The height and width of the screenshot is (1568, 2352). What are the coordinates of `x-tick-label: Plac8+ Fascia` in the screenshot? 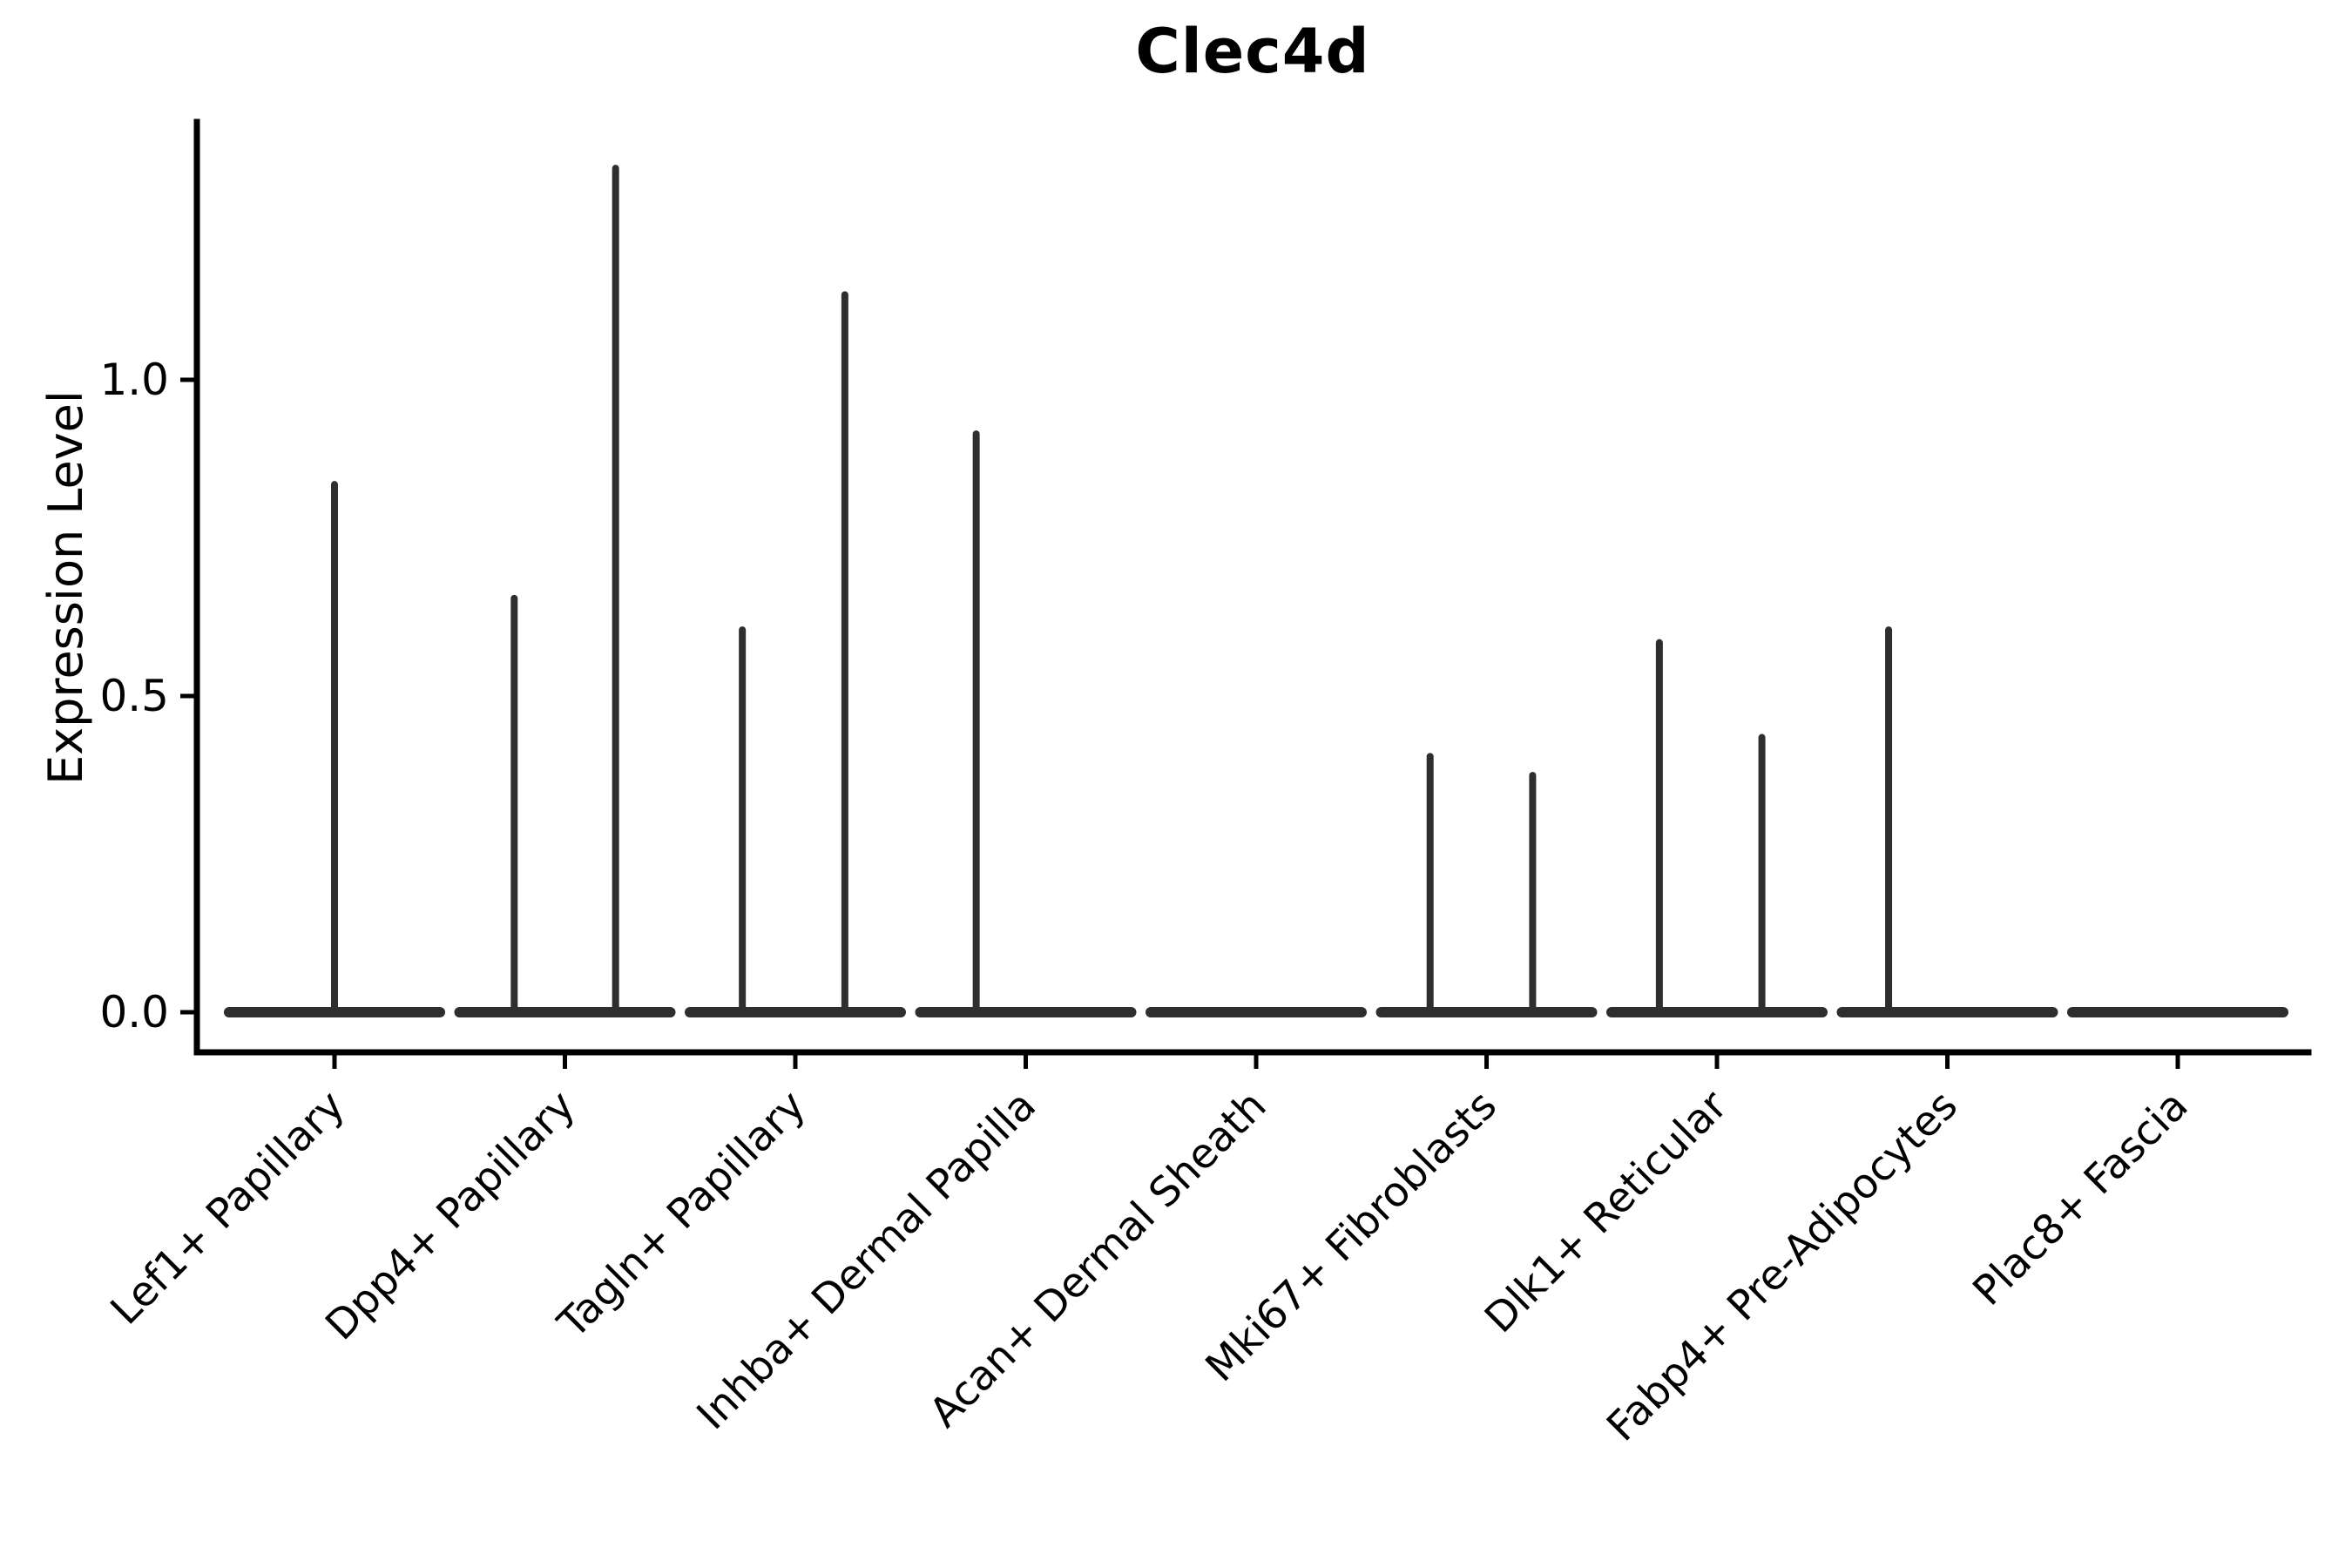 It's located at (2081, 1198).